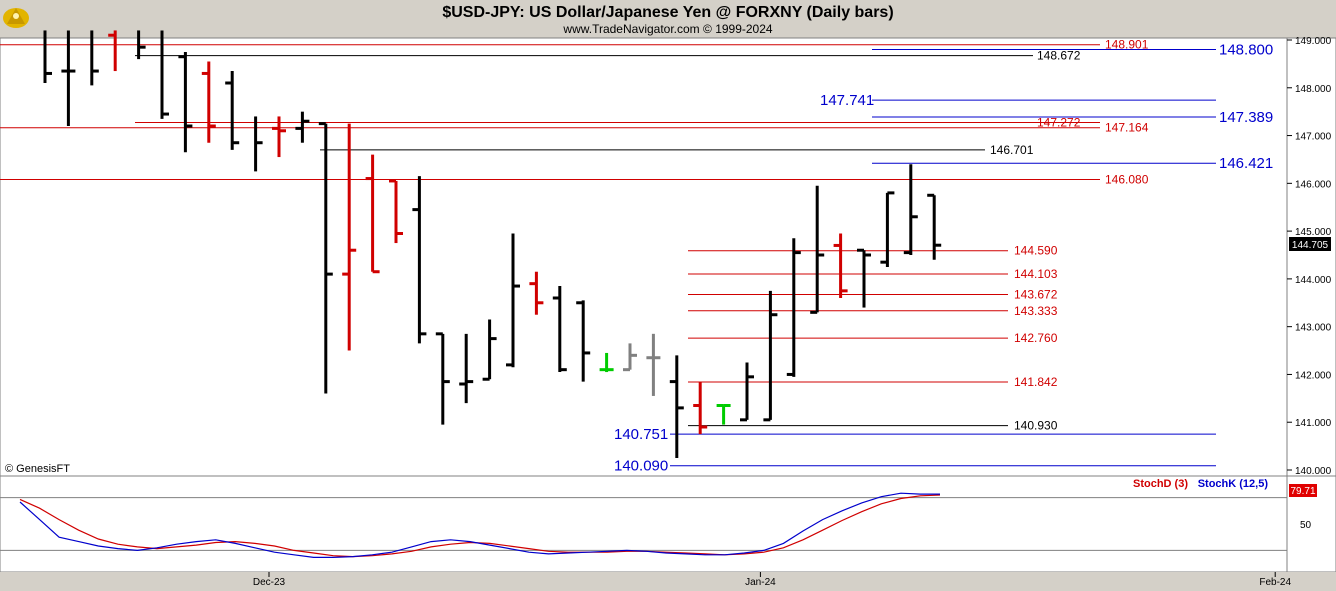 The width and height of the screenshot is (1336, 591). Describe the element at coordinates (1246, 50) in the screenshot. I see `level-label: 148.800` at that location.